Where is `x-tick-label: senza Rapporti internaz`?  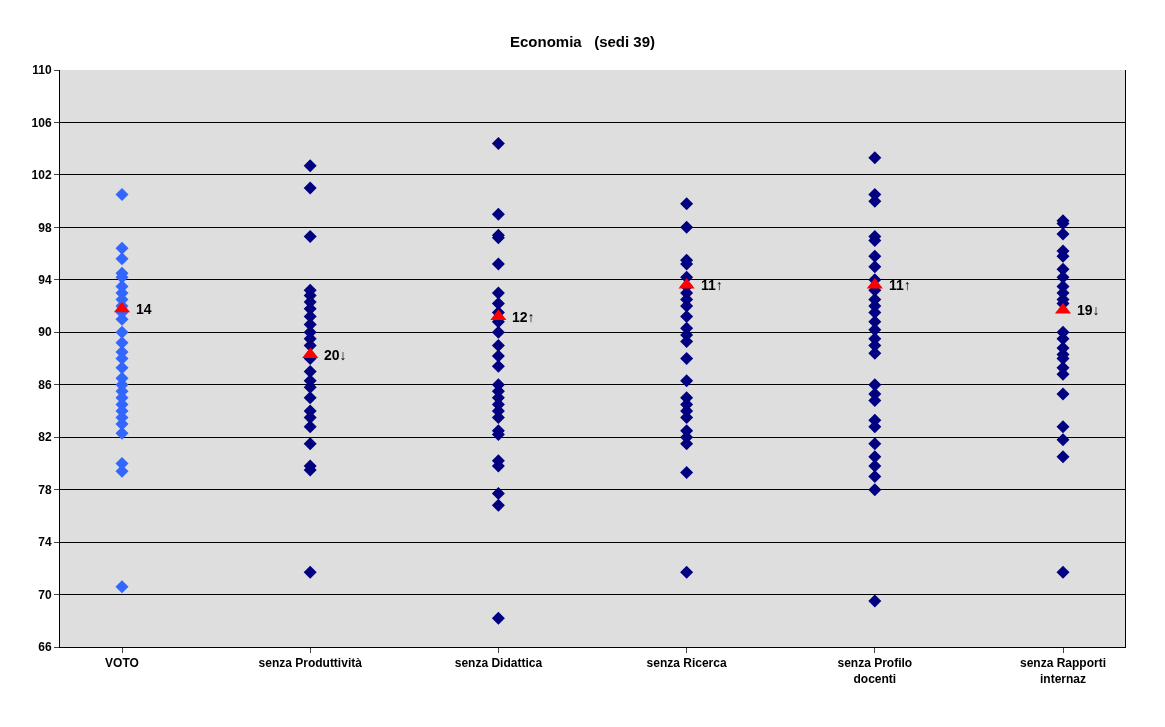
x-tick-label: senza Rapporti internaz is located at coordinates (1063, 671).